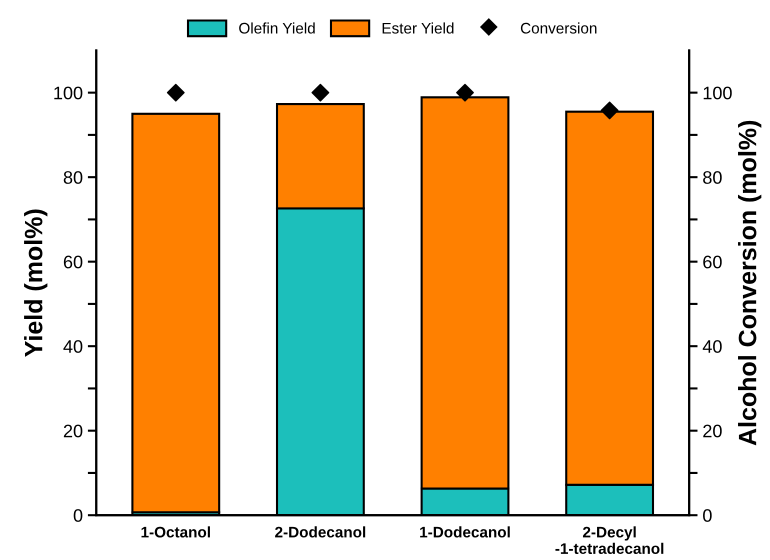  Describe the element at coordinates (72, 346) in the screenshot. I see `y-tick-label: 40` at that location.